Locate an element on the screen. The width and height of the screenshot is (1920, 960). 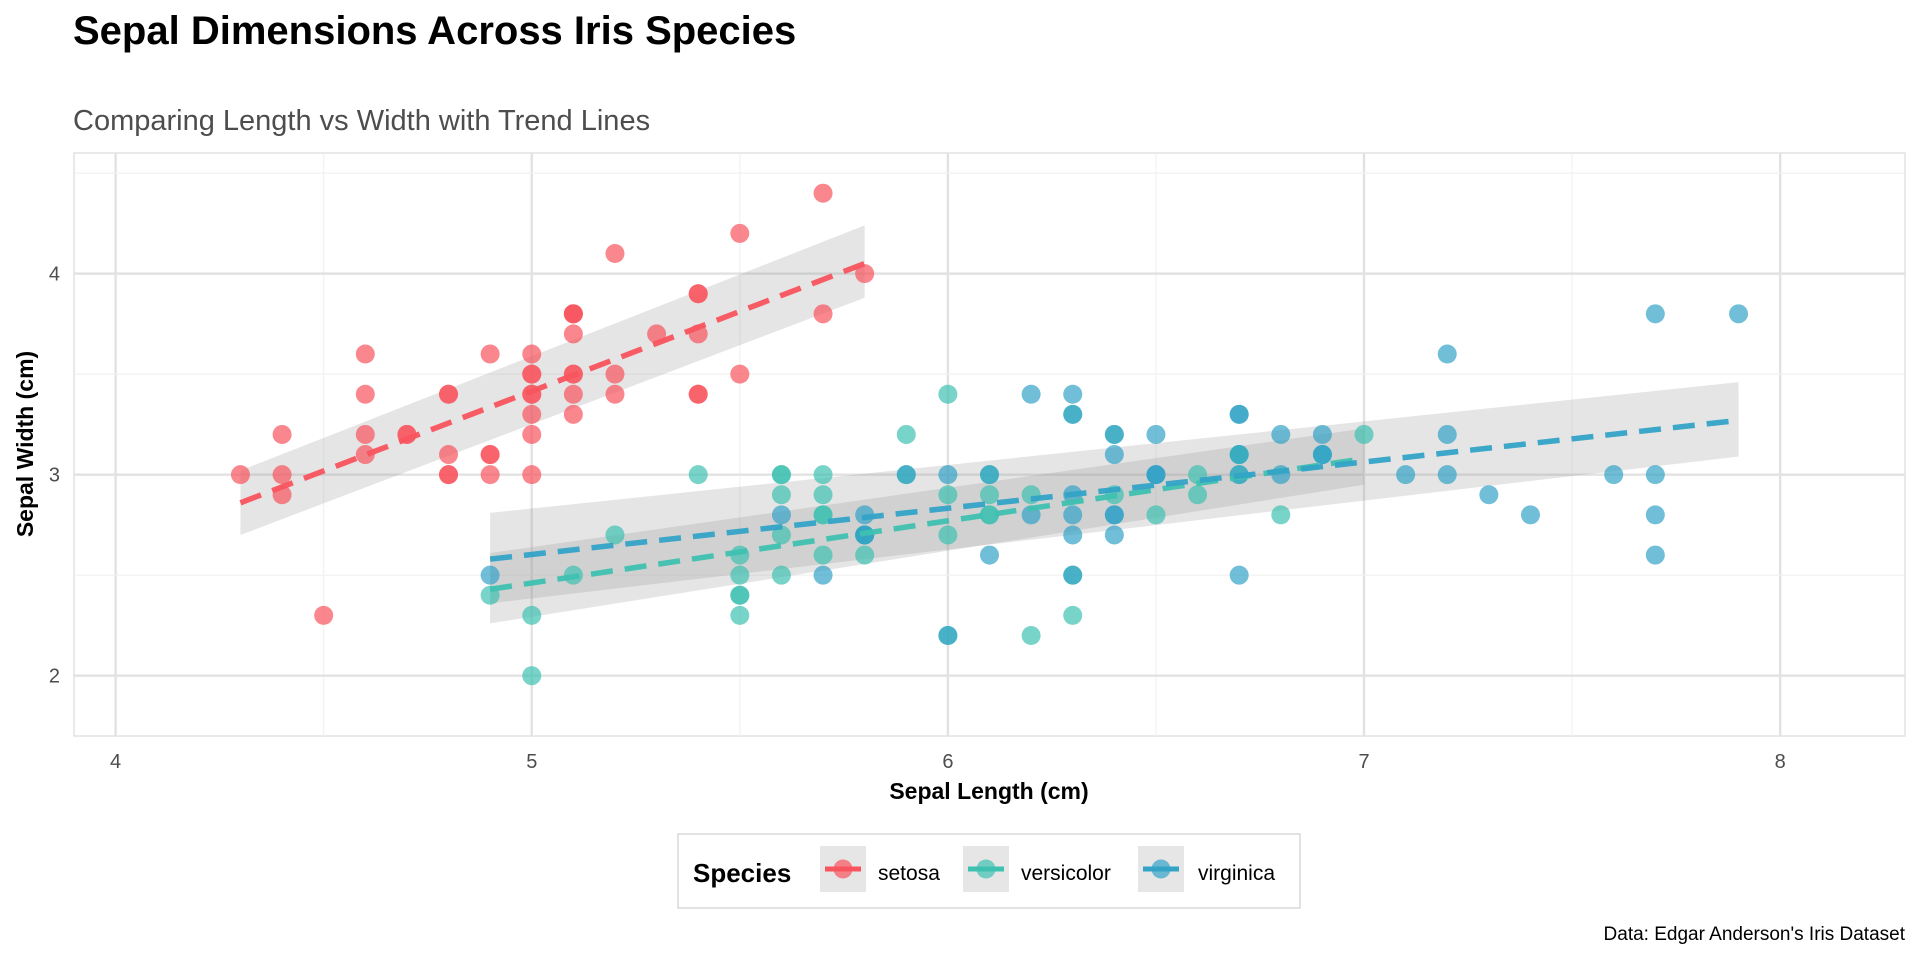
x-tick-label: 4 is located at coordinates (115, 762).